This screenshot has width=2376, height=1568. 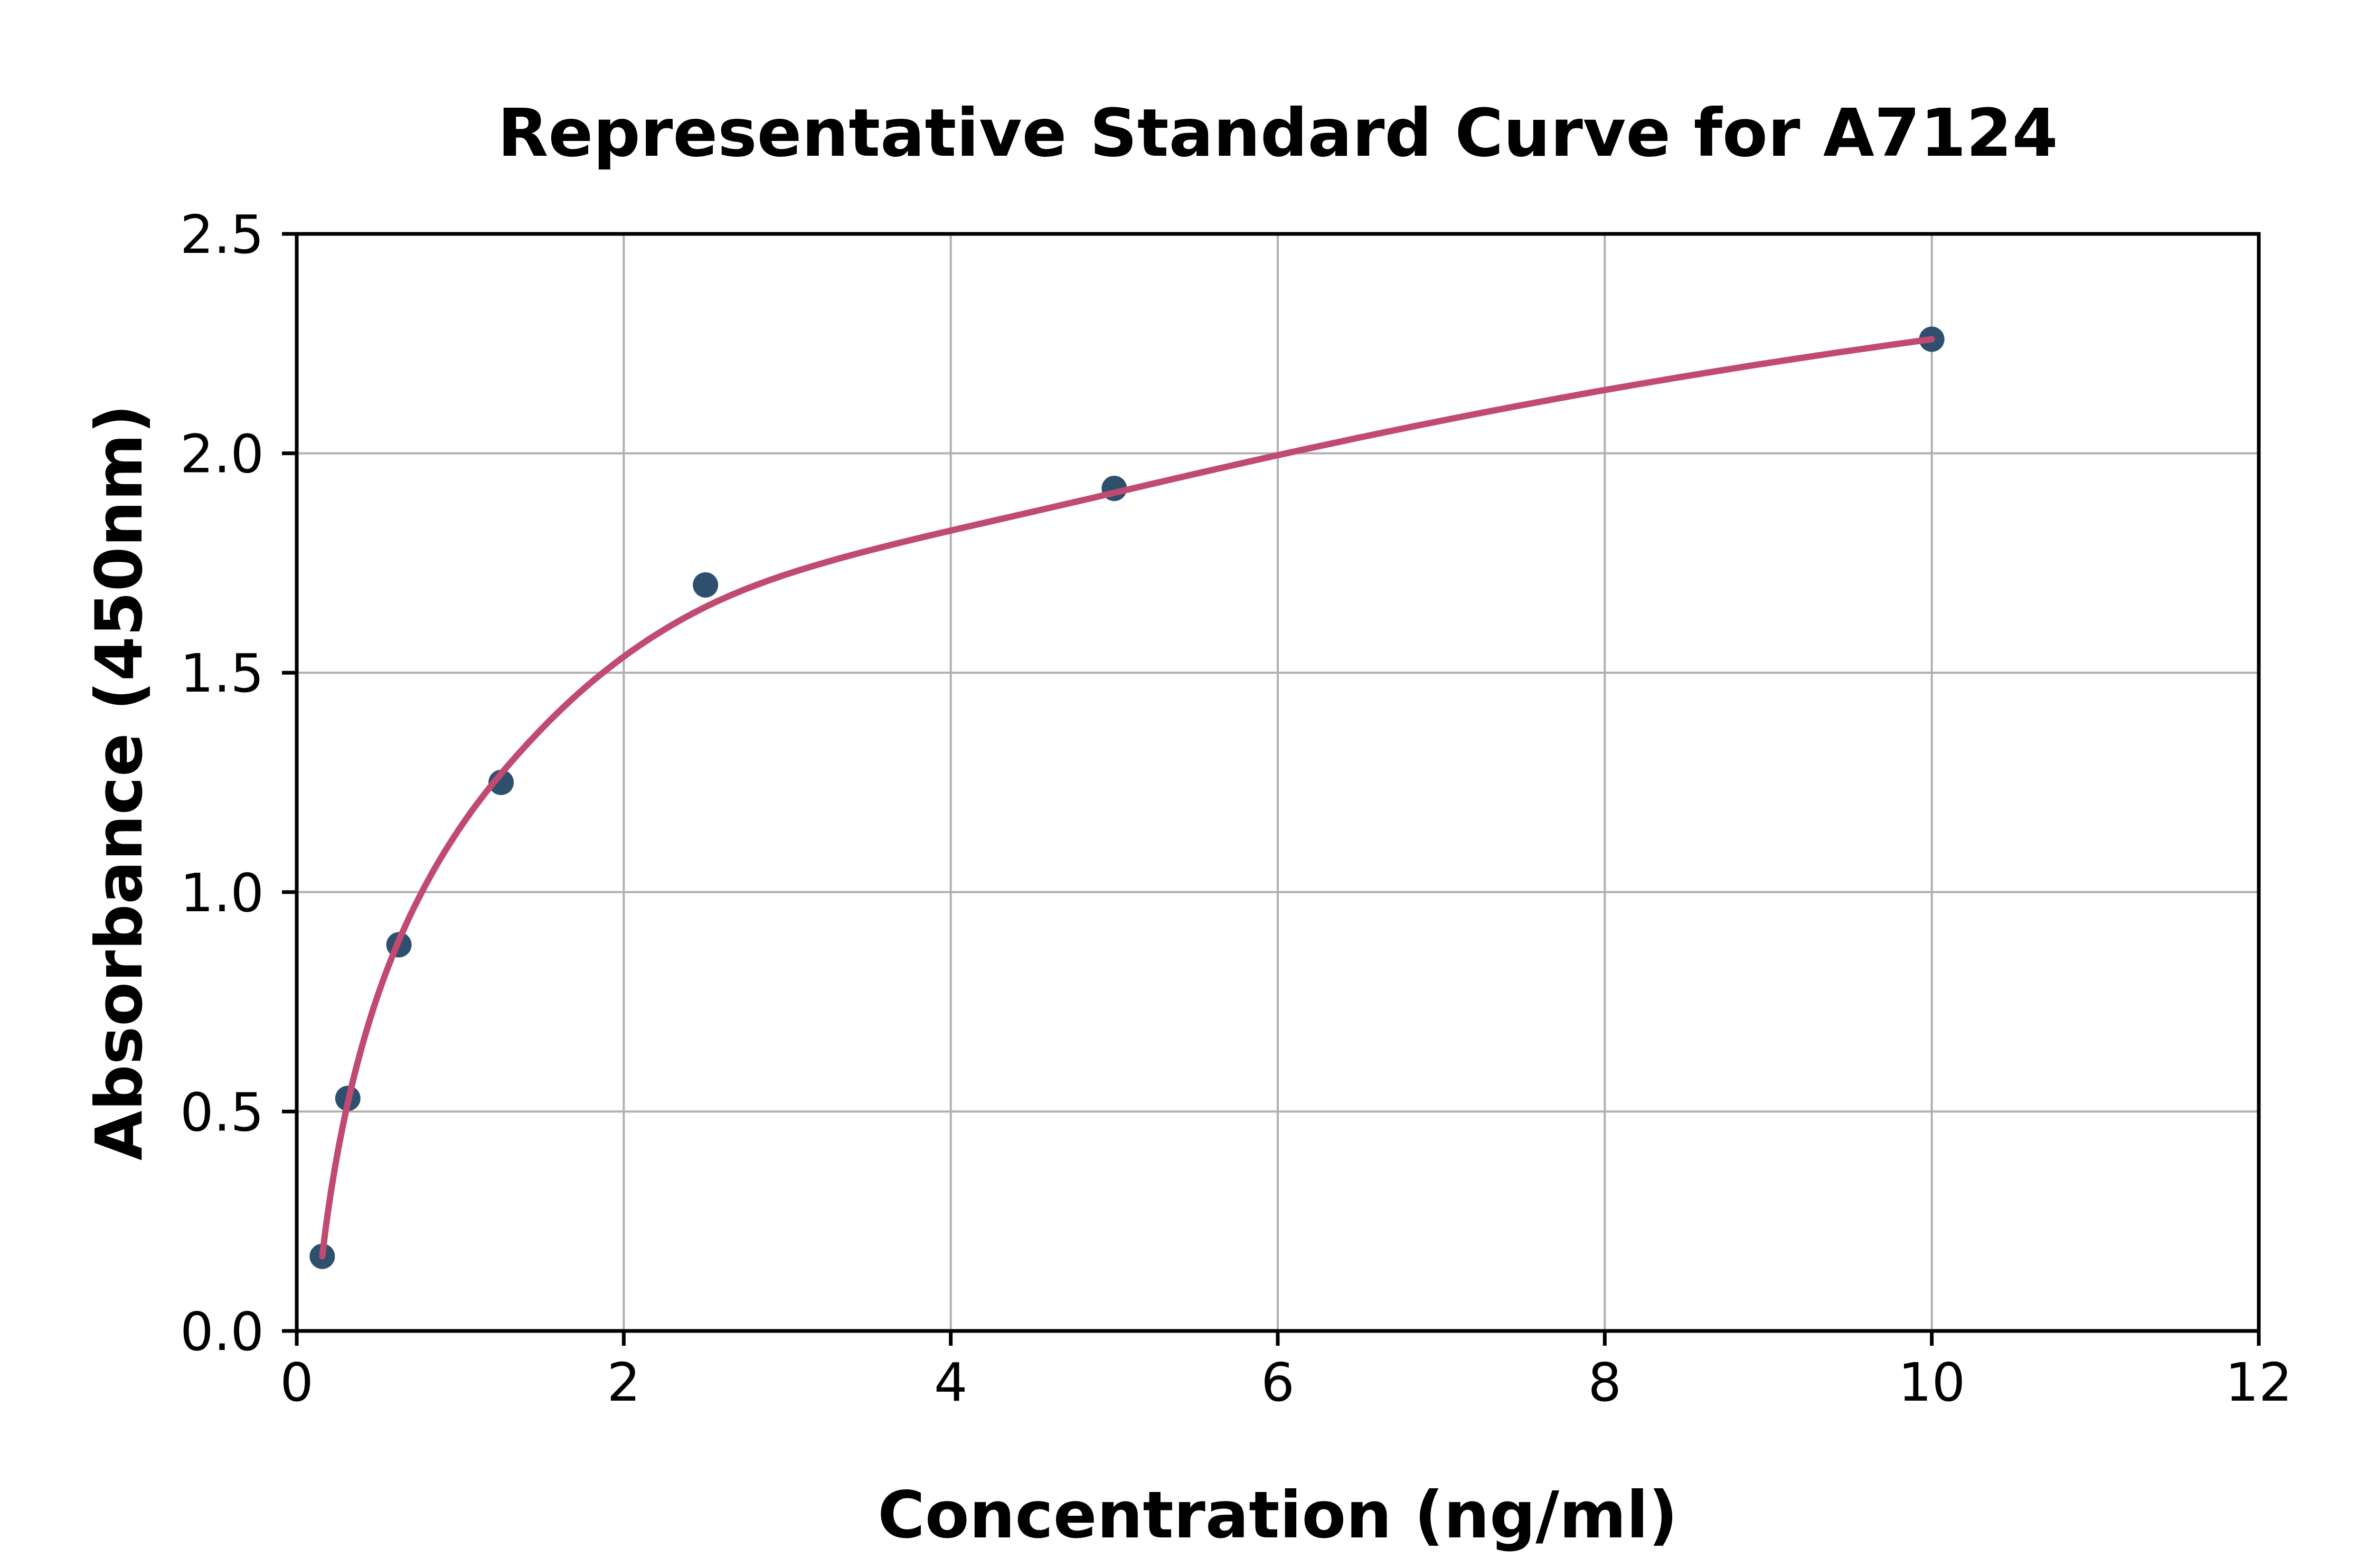 What do you see at coordinates (222, 235) in the screenshot?
I see `y-tick-label: 2.5` at bounding box center [222, 235].